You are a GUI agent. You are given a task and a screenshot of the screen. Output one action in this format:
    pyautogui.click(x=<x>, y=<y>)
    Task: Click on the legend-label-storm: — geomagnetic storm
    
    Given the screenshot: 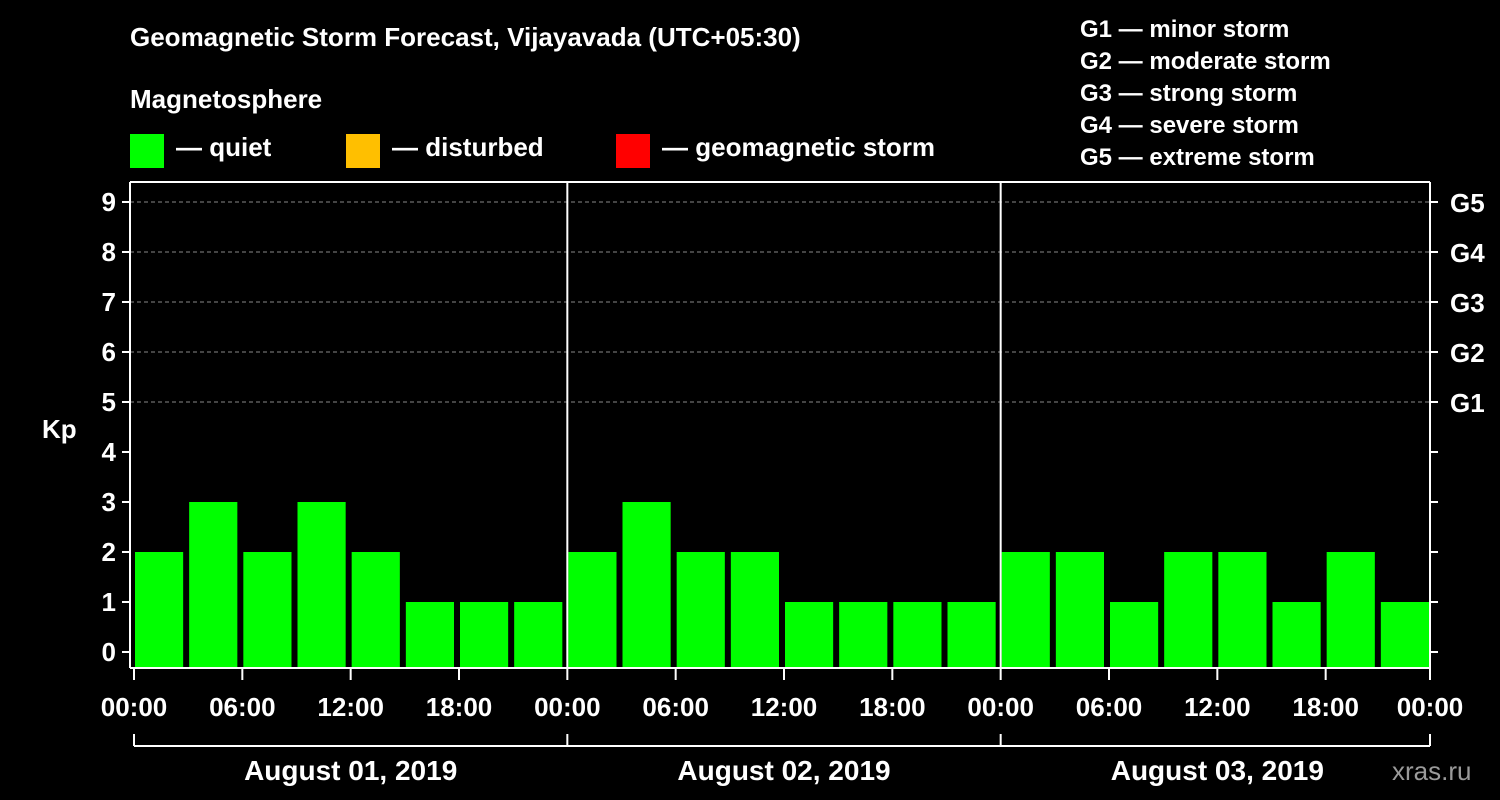 What is the action you would take?
    pyautogui.click(x=799, y=147)
    